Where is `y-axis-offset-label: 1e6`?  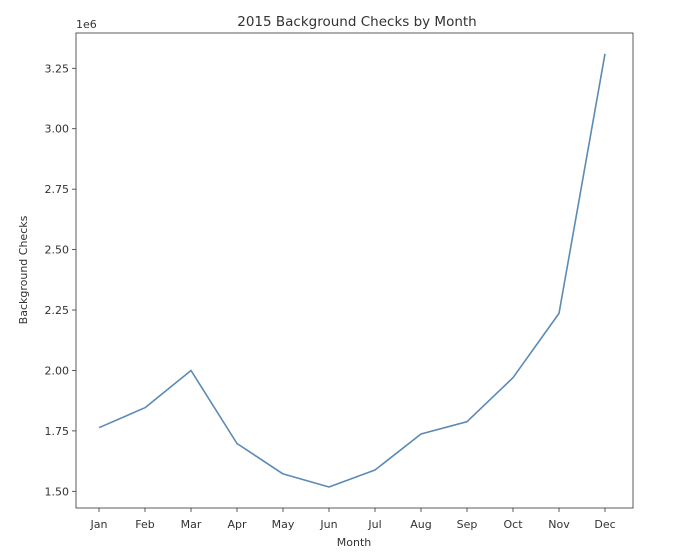 y-axis-offset-label: 1e6 is located at coordinates (86, 24).